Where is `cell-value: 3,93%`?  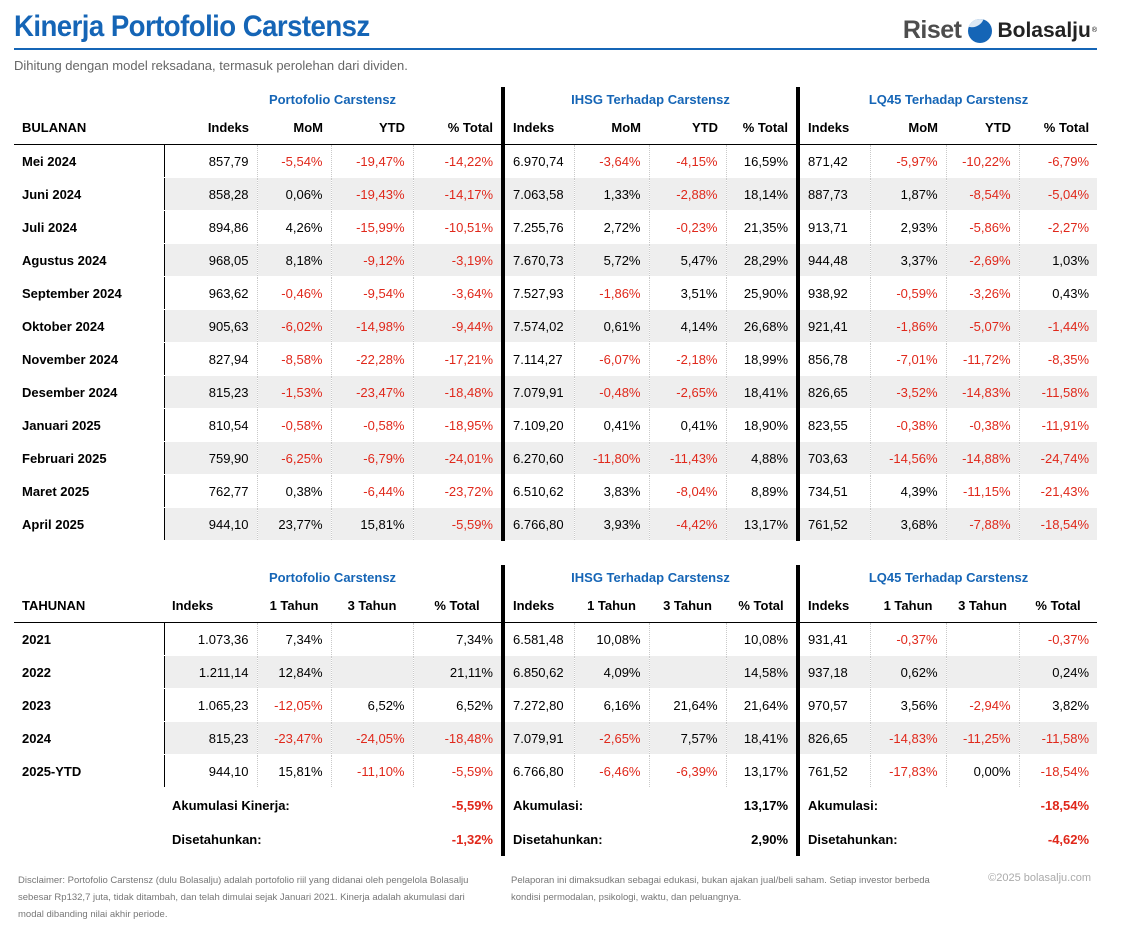 cell-value: 3,93% is located at coordinates (611, 524).